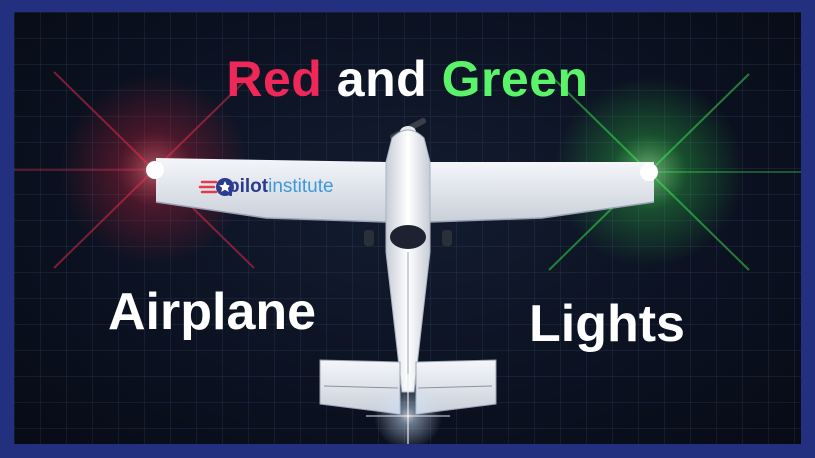 This screenshot has width=815, height=458. I want to click on fuselage, so click(408, 261).